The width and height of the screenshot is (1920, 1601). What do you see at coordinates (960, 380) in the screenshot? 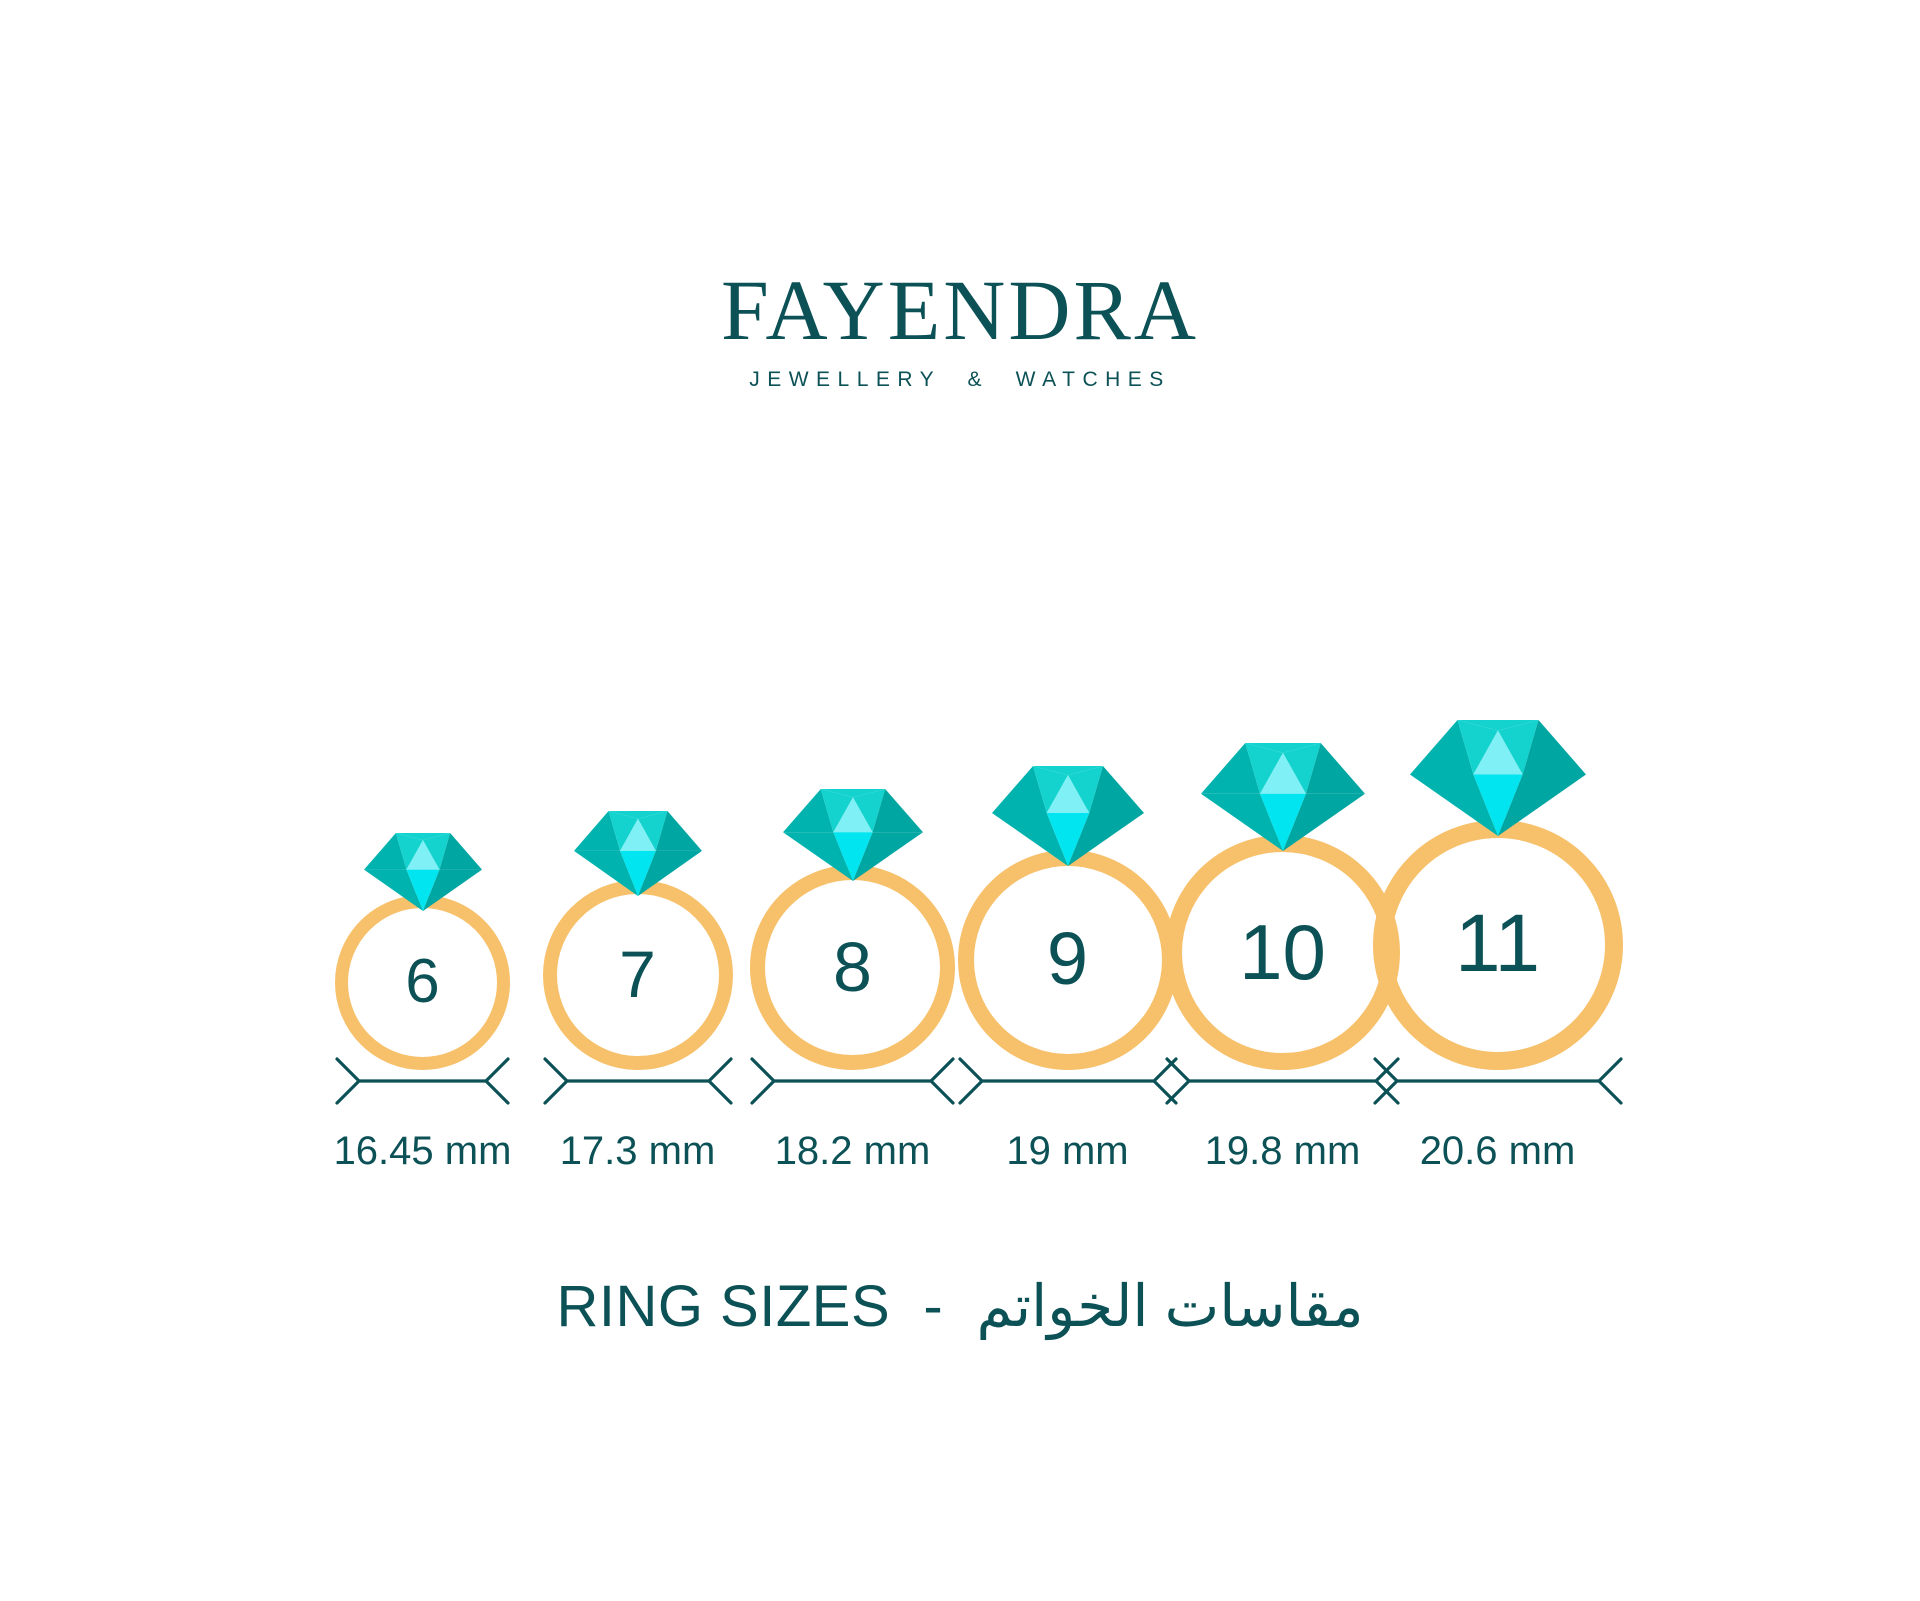
I see `brand-tagline: JEWELLERY & WATCHES` at bounding box center [960, 380].